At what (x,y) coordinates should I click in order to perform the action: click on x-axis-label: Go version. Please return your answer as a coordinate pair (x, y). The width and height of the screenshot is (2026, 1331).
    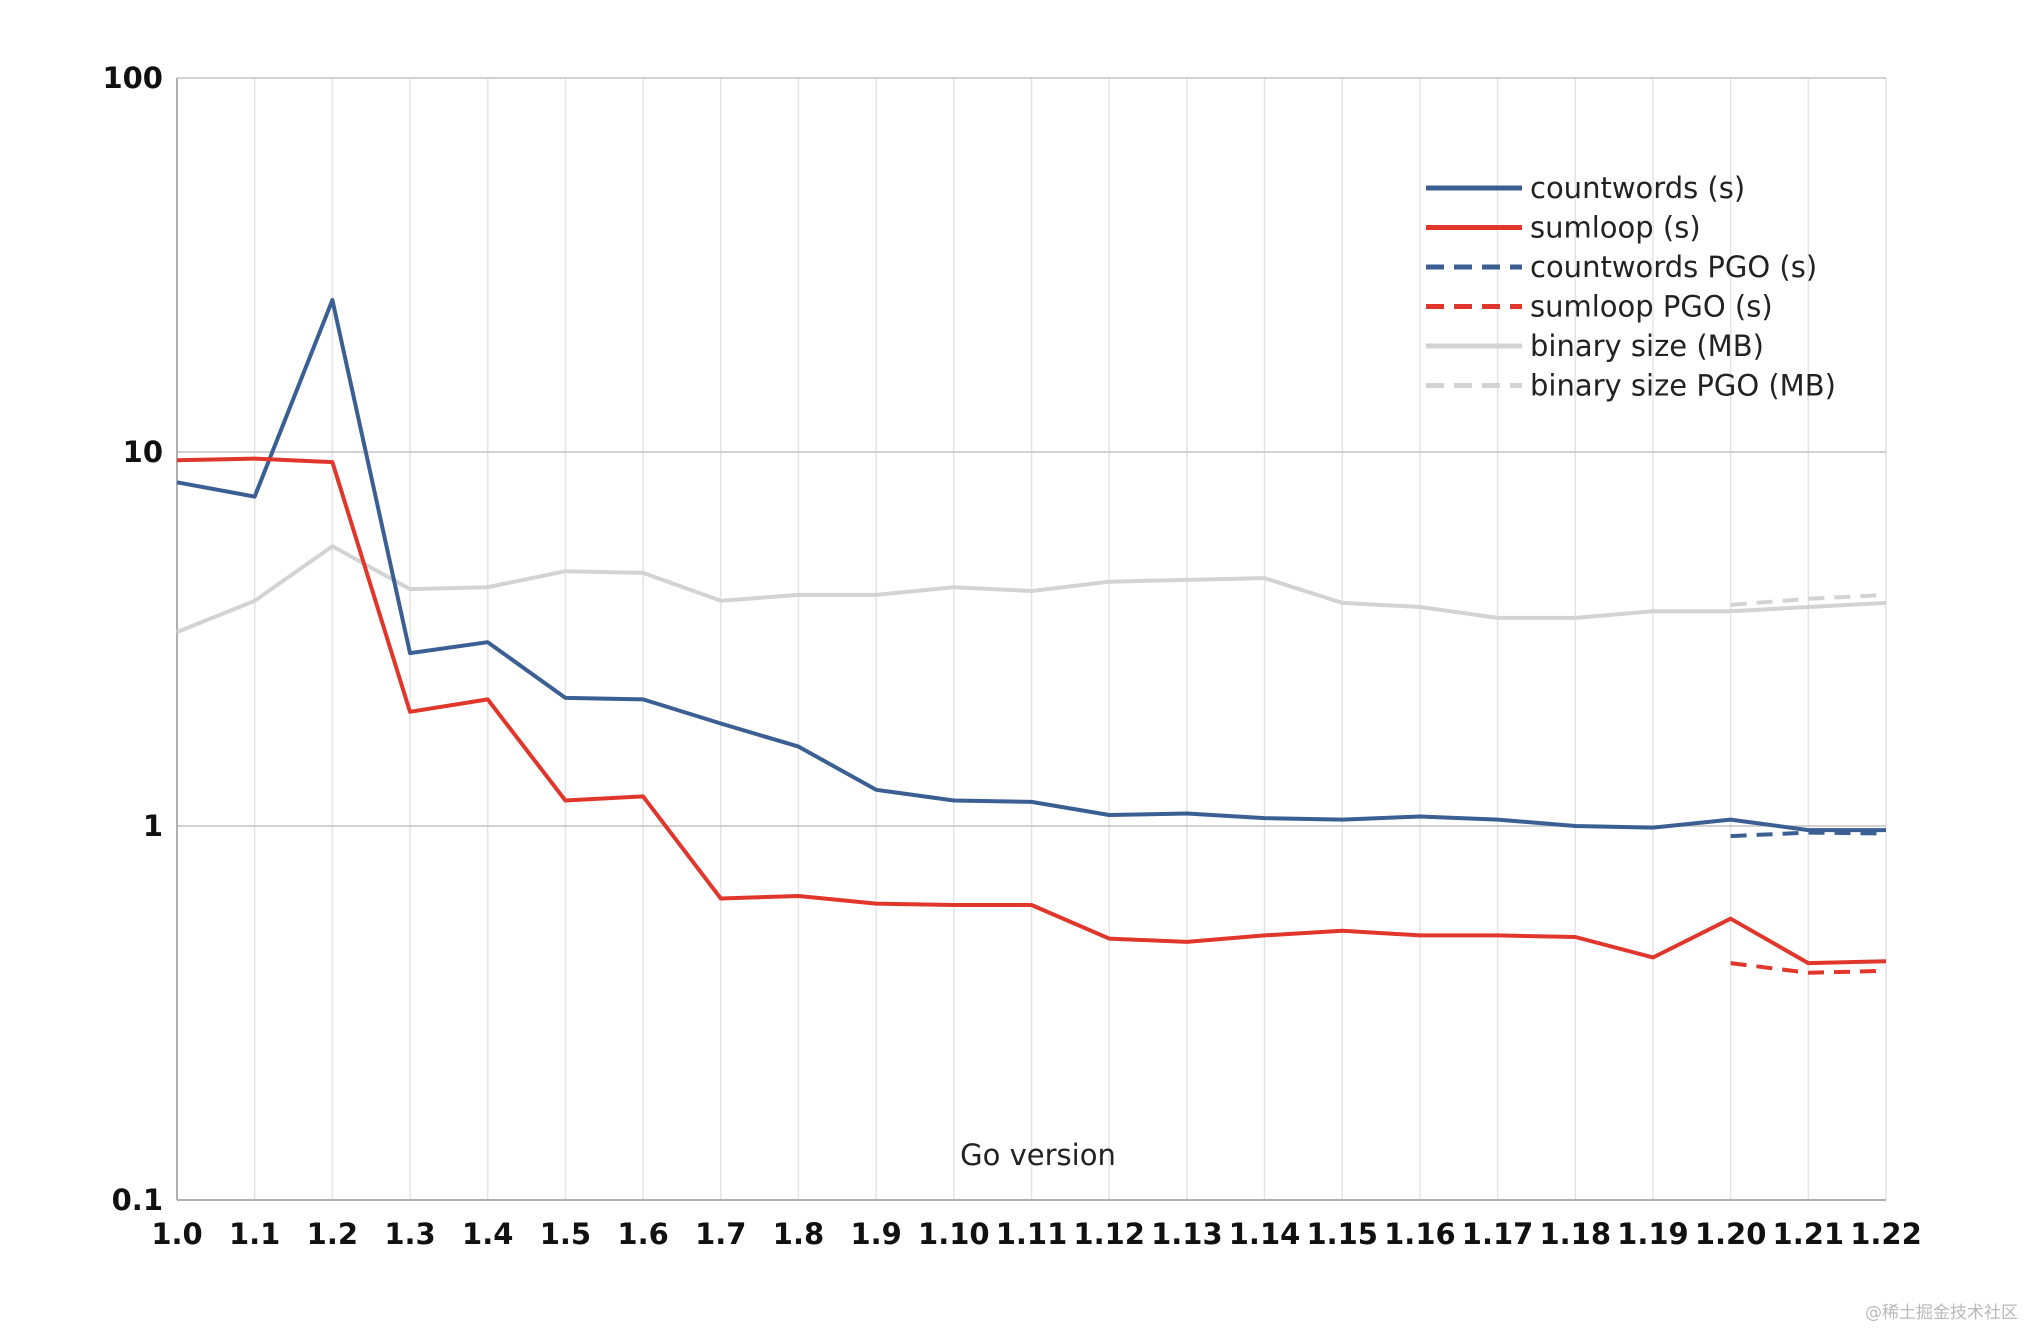
    Looking at the image, I should click on (1038, 1155).